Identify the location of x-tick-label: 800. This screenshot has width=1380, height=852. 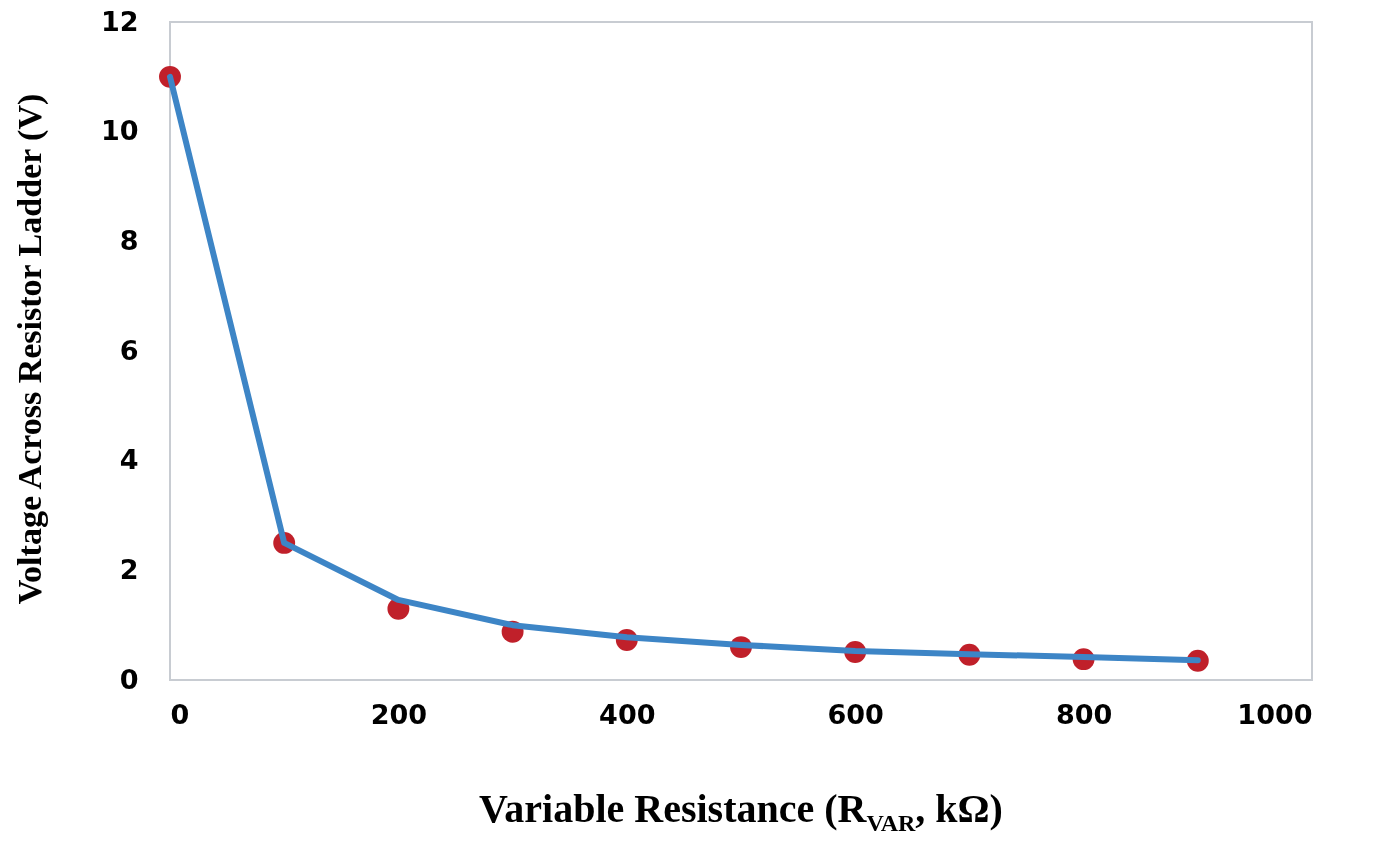
(1084, 714).